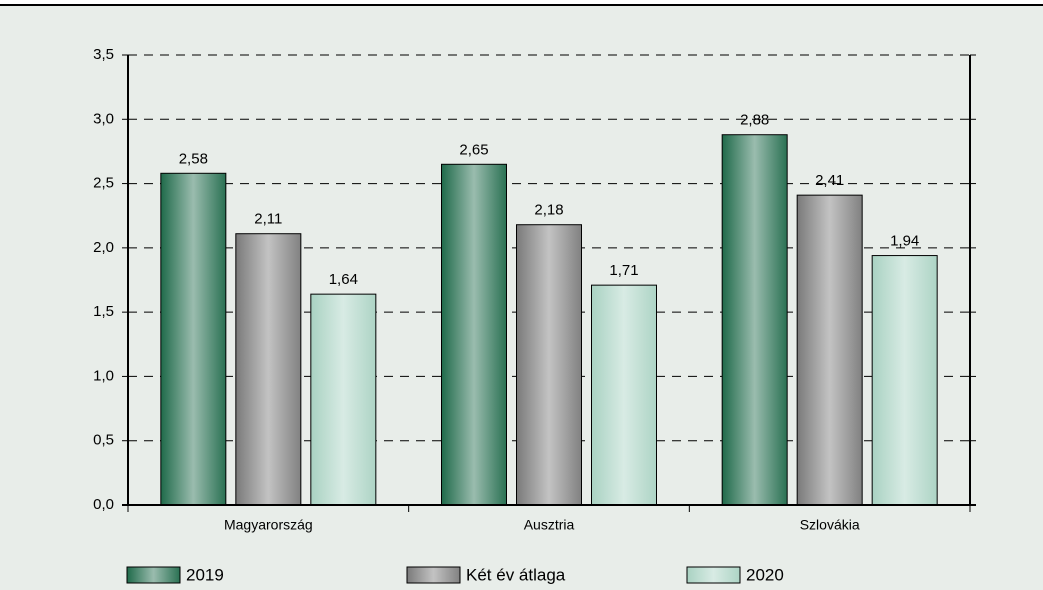 The image size is (1043, 590). Describe the element at coordinates (830, 525) in the screenshot. I see `x-tick-label: Szlovákia` at that location.